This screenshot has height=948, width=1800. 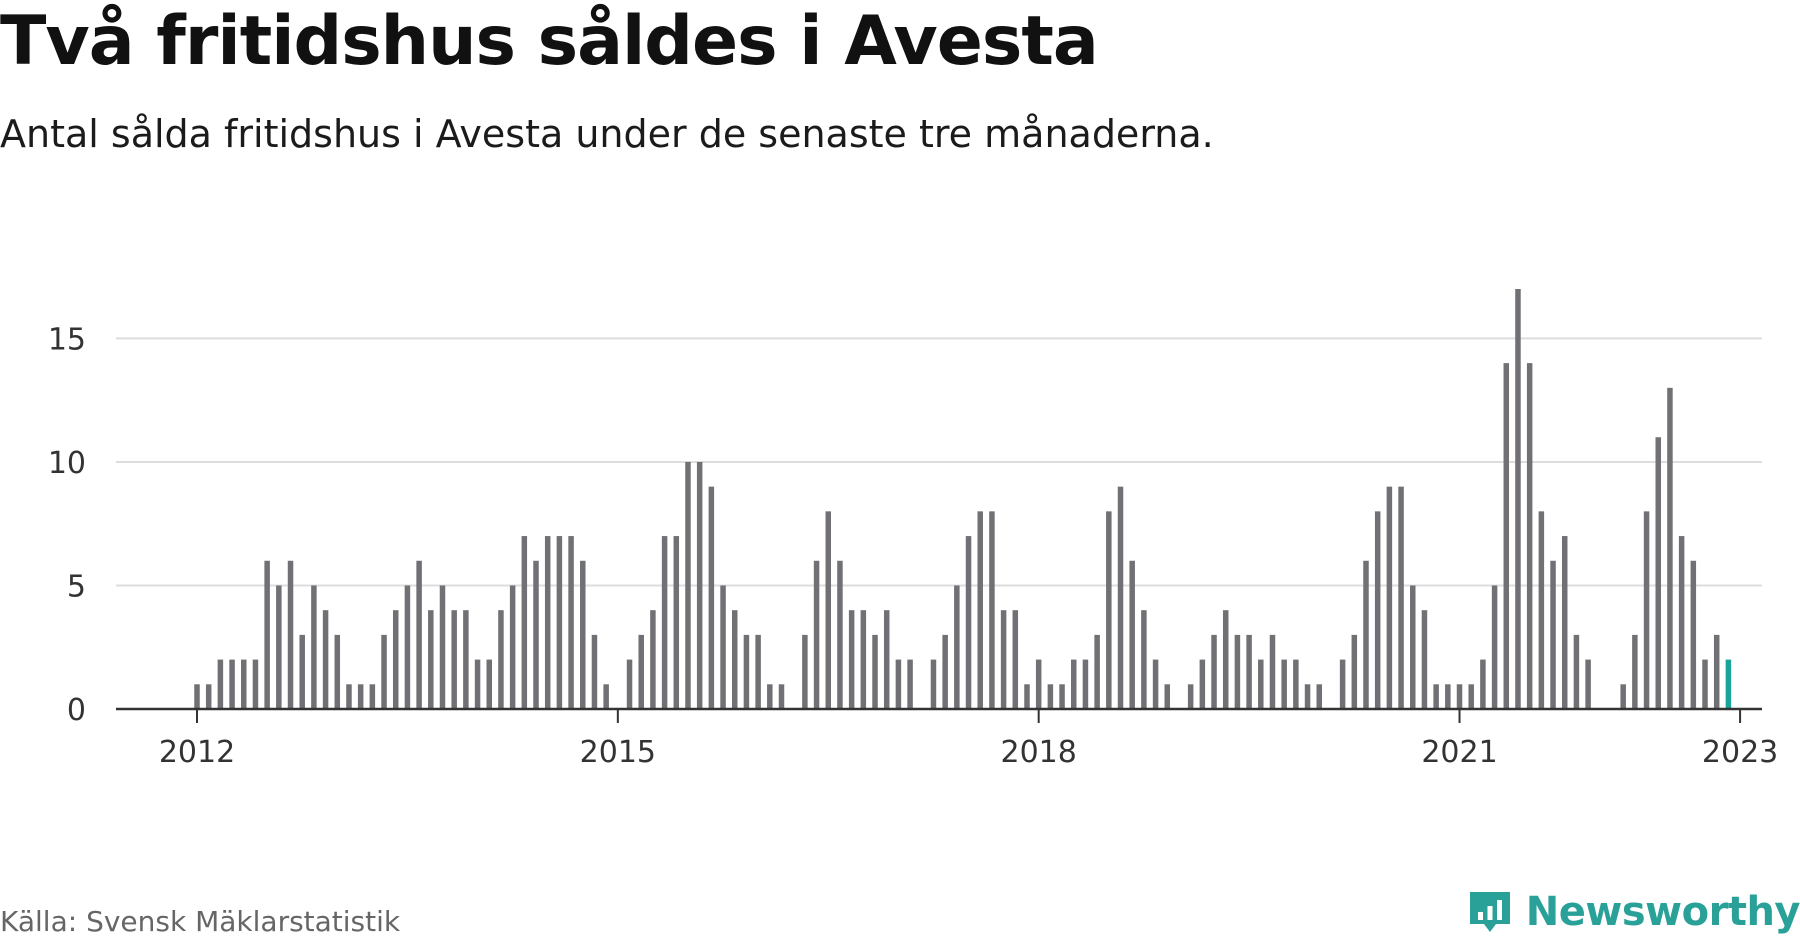 I want to click on bar-value-label: 2, so click(x=1740, y=4).